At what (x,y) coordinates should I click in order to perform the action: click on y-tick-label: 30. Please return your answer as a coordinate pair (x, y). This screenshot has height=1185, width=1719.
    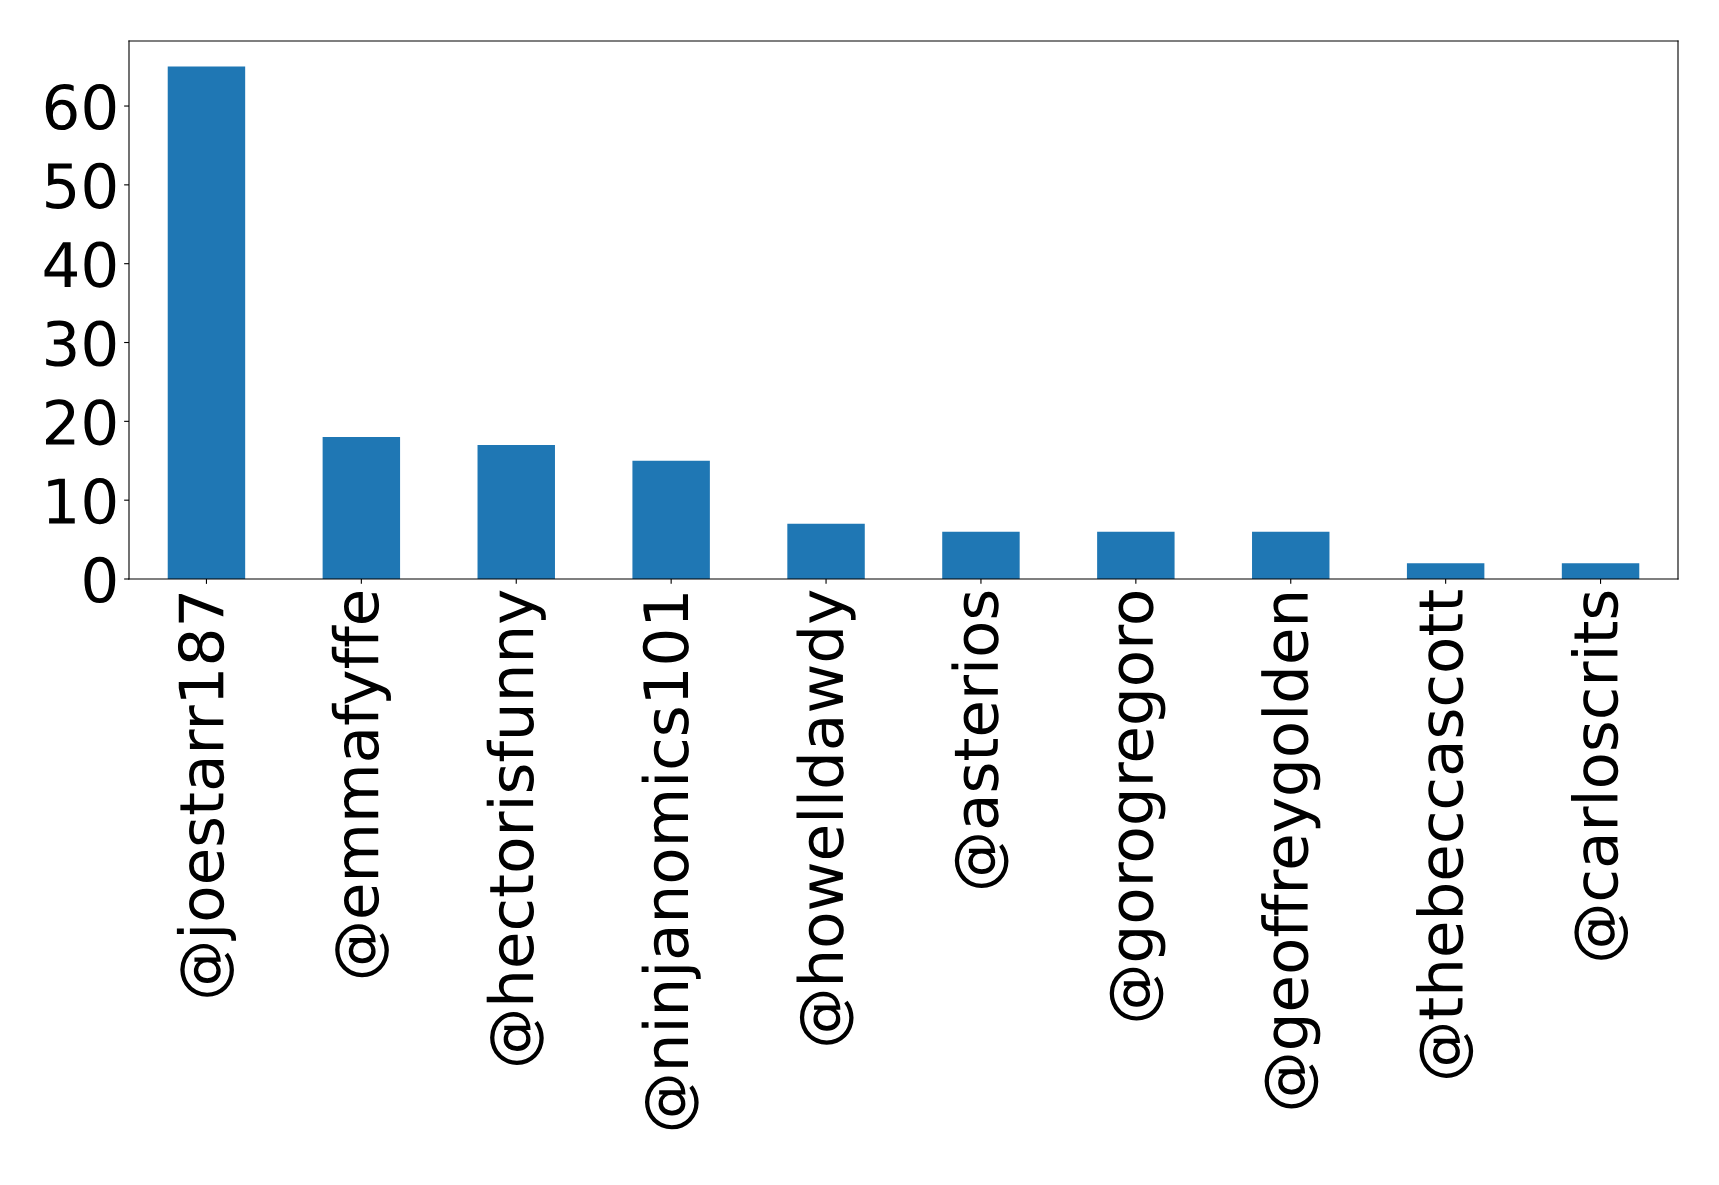
    Looking at the image, I should click on (81, 343).